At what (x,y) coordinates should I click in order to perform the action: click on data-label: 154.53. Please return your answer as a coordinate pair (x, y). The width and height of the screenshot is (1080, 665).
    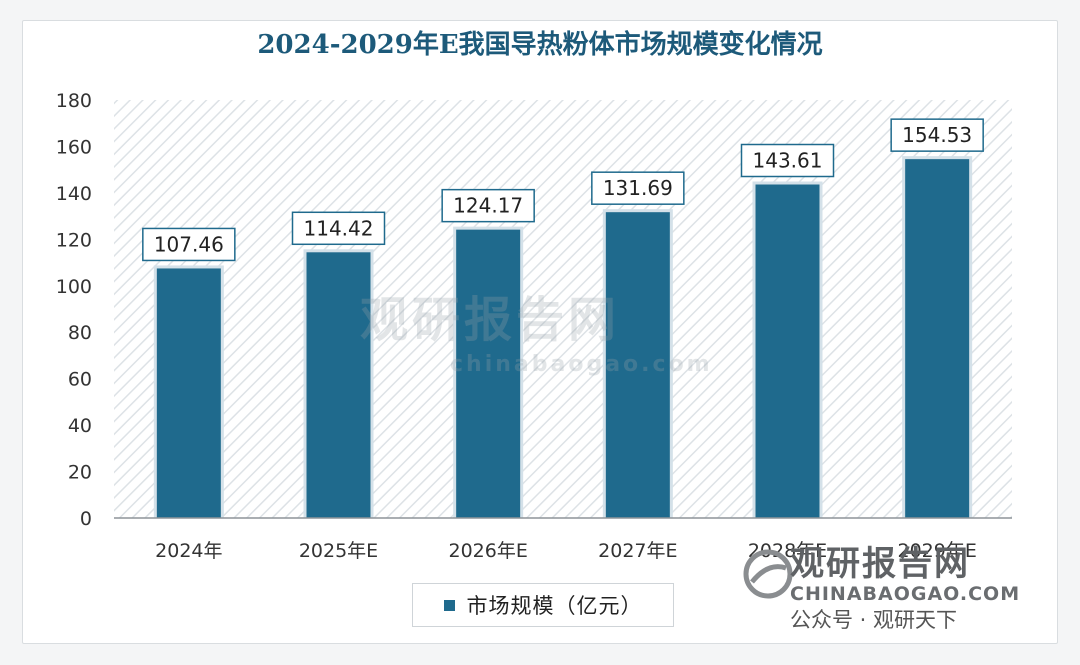
    Looking at the image, I should click on (937, 135).